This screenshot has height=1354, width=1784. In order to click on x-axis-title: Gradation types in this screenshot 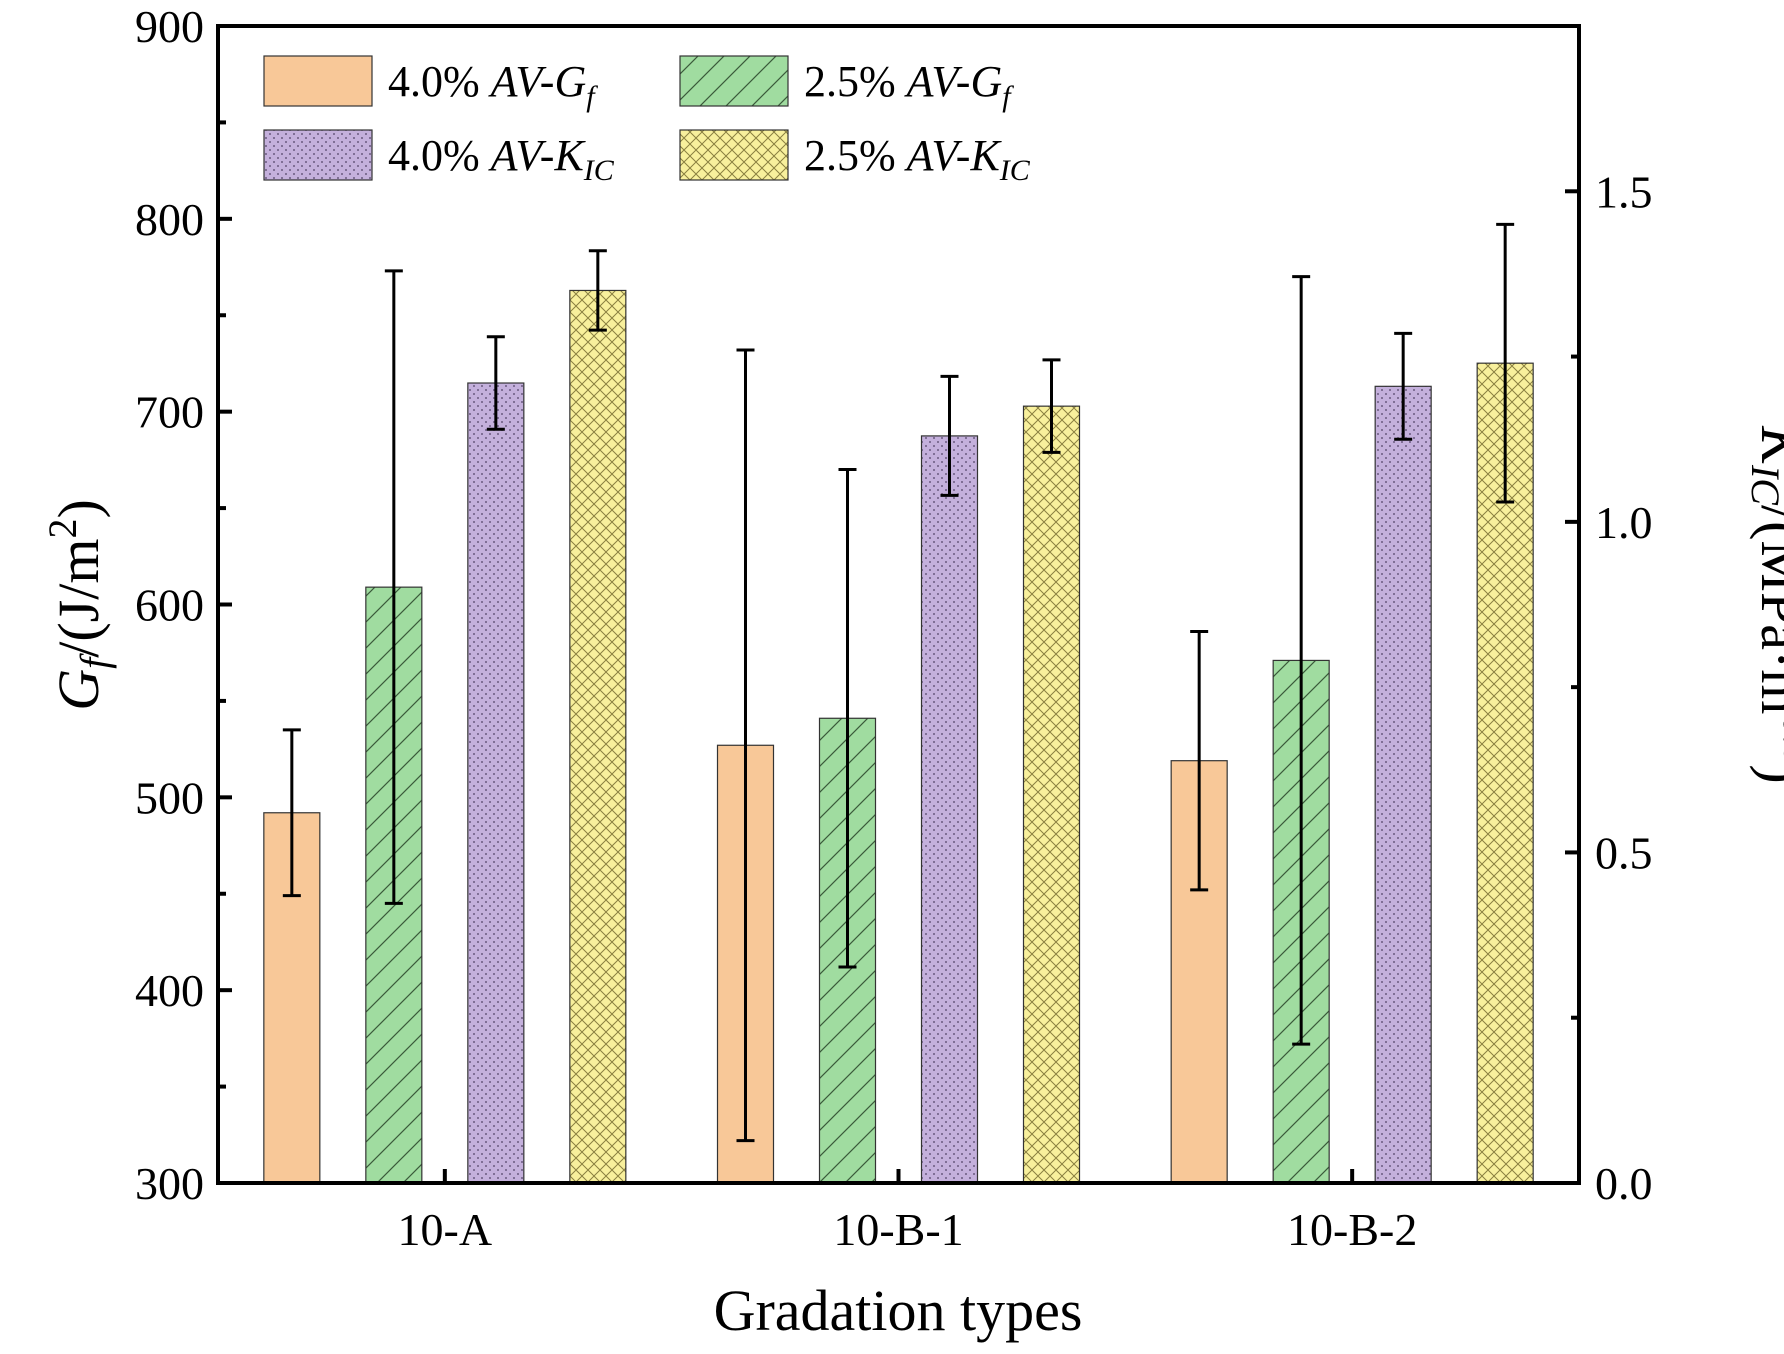, I will do `click(898, 1310)`.